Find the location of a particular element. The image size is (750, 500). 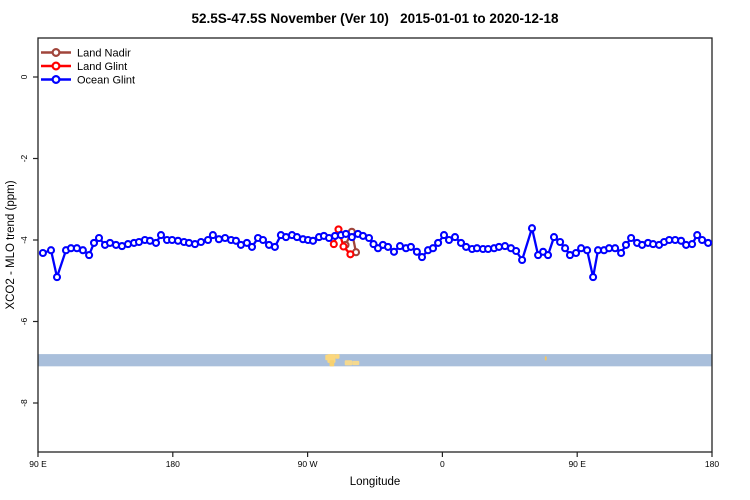

legend-item-ocean-glint: Ocean Glint is located at coordinates (88, 81).